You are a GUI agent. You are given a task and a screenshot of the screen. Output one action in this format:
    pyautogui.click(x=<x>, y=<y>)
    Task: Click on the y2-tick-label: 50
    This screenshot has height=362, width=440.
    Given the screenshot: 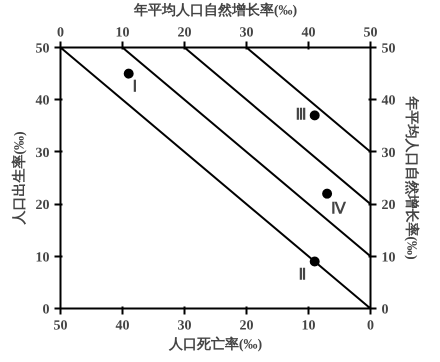 What is the action you would take?
    pyautogui.click(x=389, y=49)
    